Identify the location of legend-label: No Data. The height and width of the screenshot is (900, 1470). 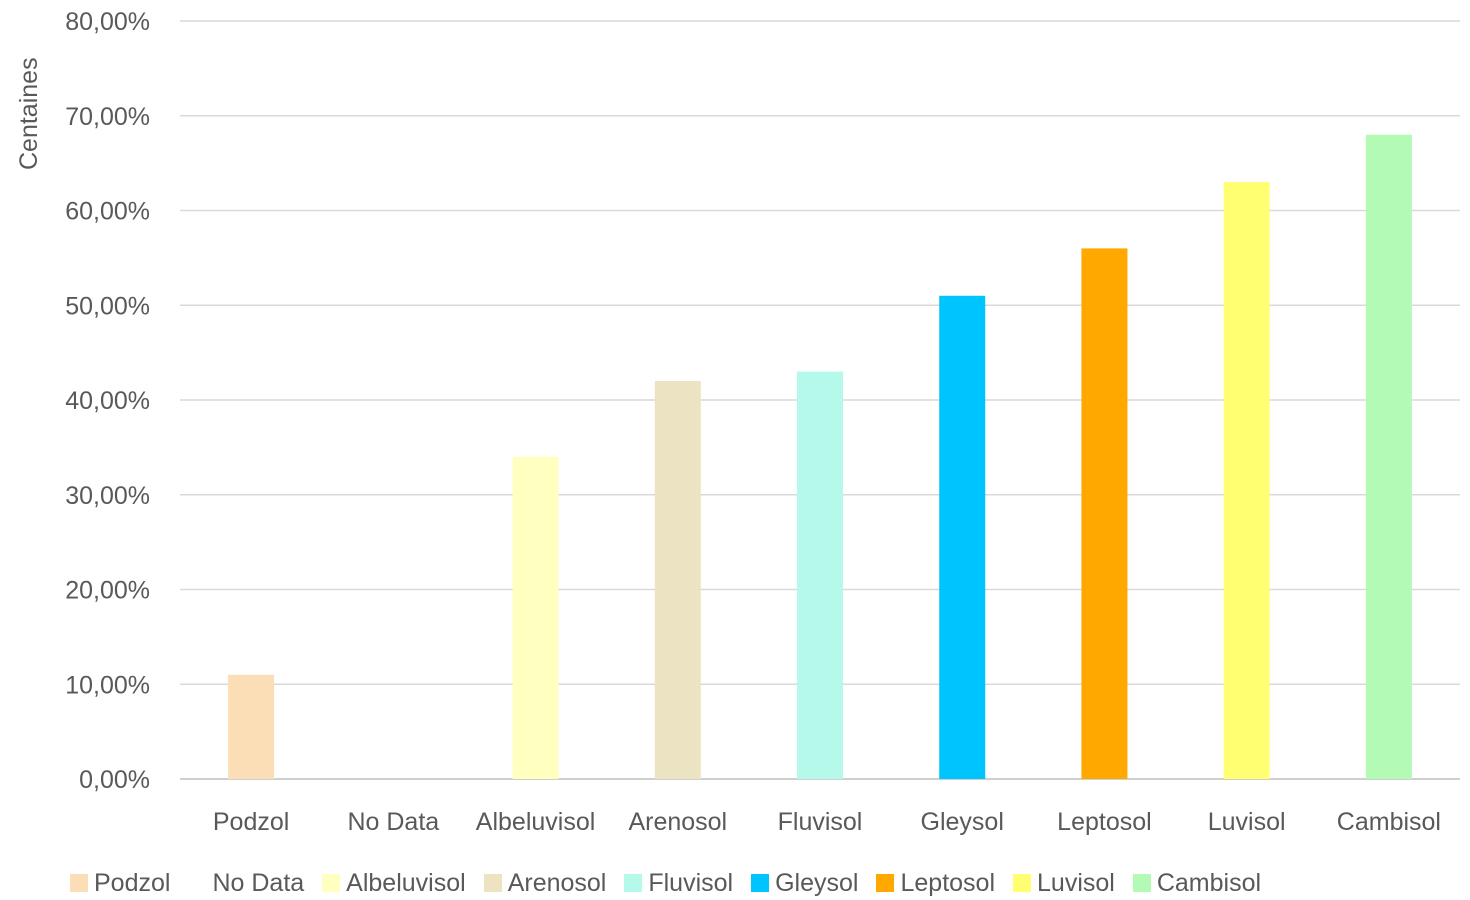
(258, 882).